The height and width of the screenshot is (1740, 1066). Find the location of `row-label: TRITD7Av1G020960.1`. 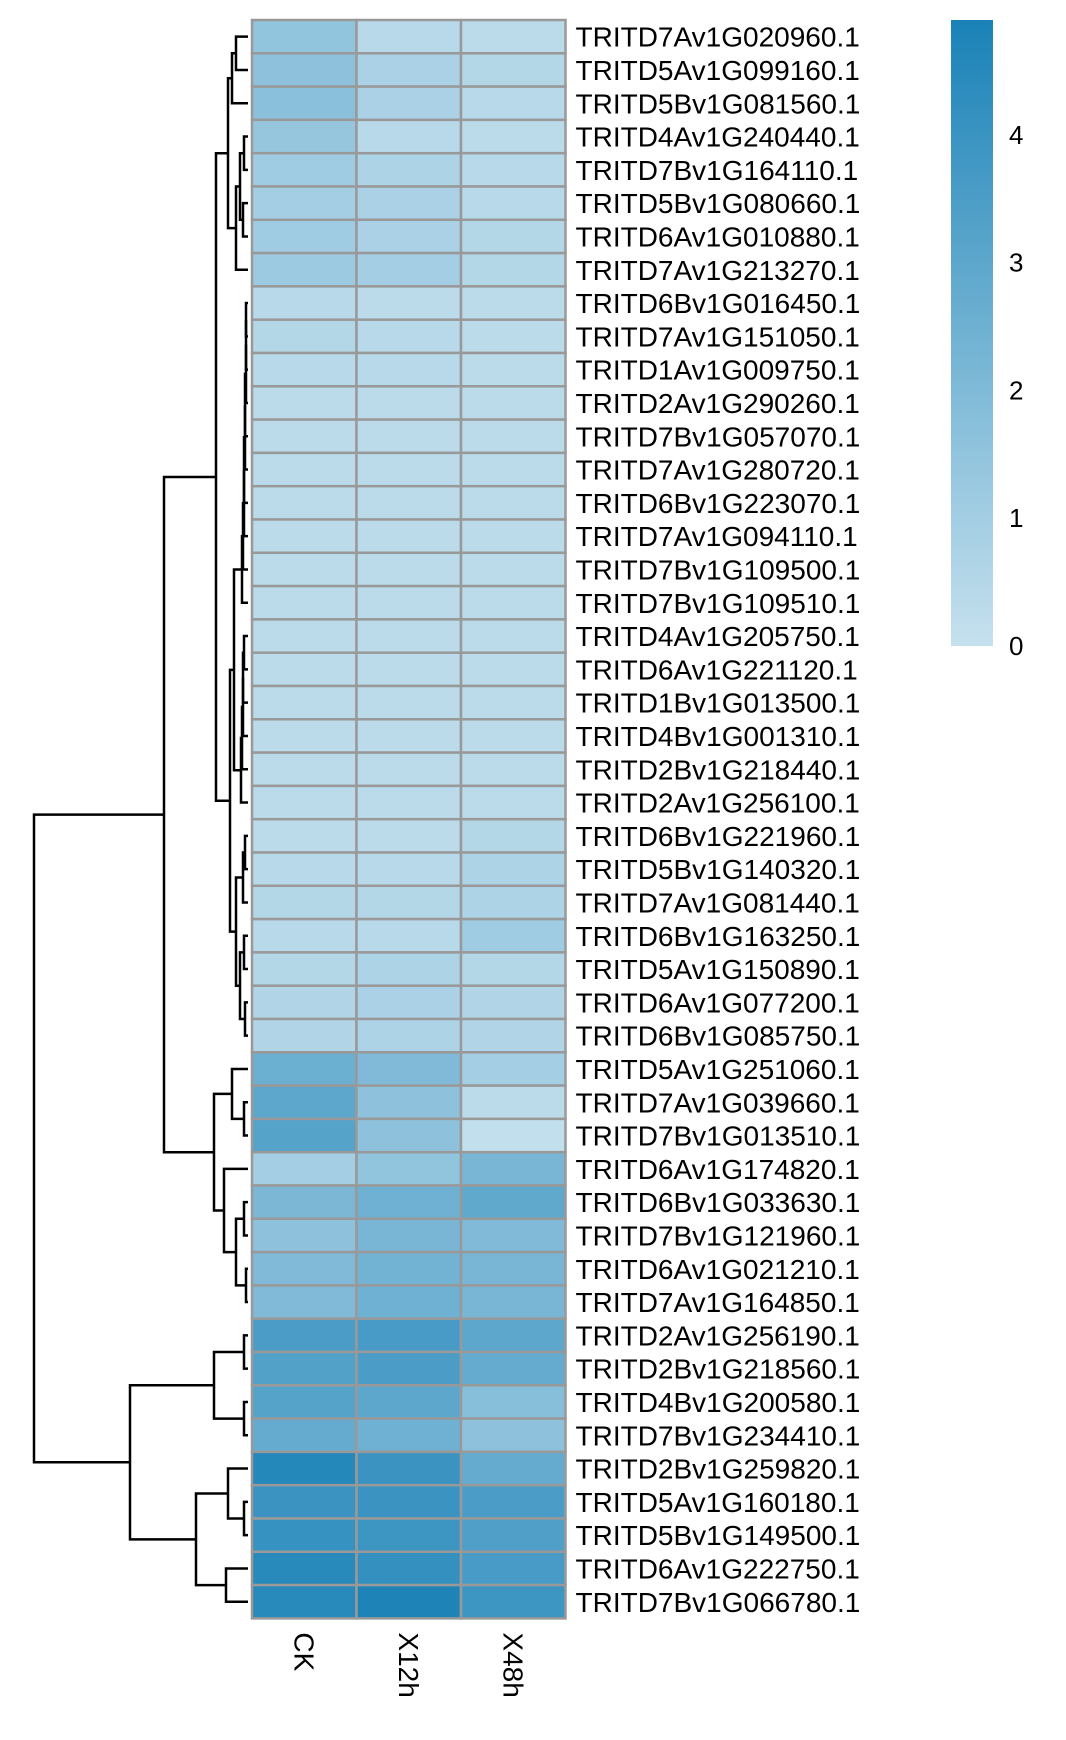

row-label: TRITD7Av1G020960.1 is located at coordinates (718, 37).